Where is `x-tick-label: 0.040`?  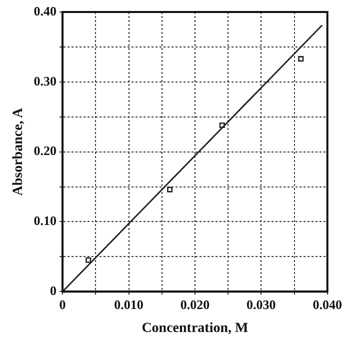 x-tick-label: 0.040 is located at coordinates (327, 304).